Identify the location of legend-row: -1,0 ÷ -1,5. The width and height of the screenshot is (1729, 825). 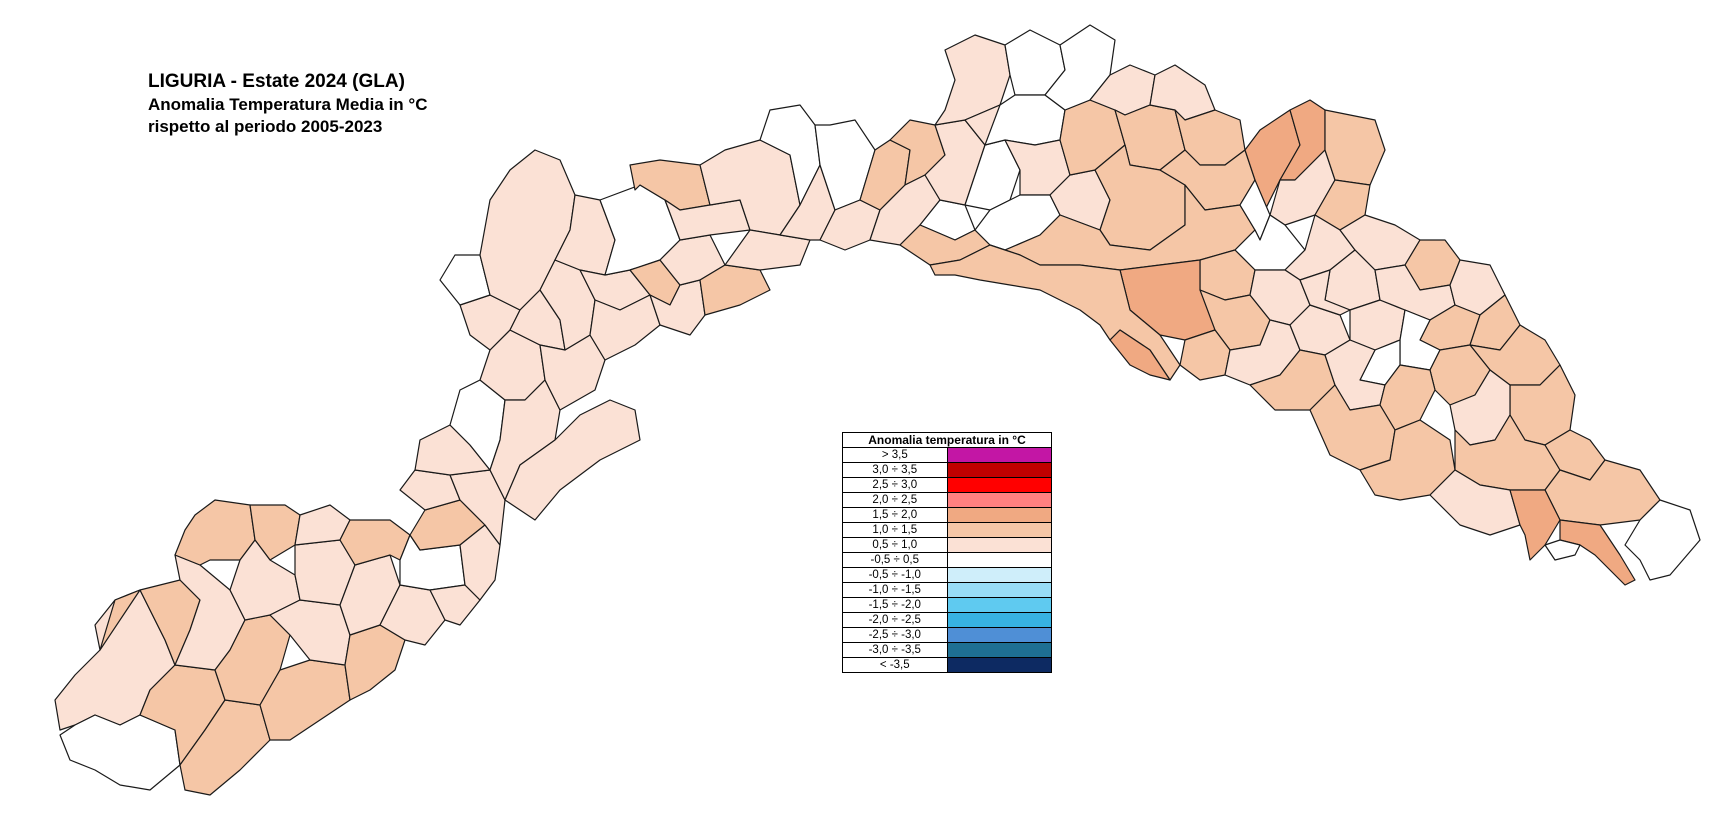
(947, 590).